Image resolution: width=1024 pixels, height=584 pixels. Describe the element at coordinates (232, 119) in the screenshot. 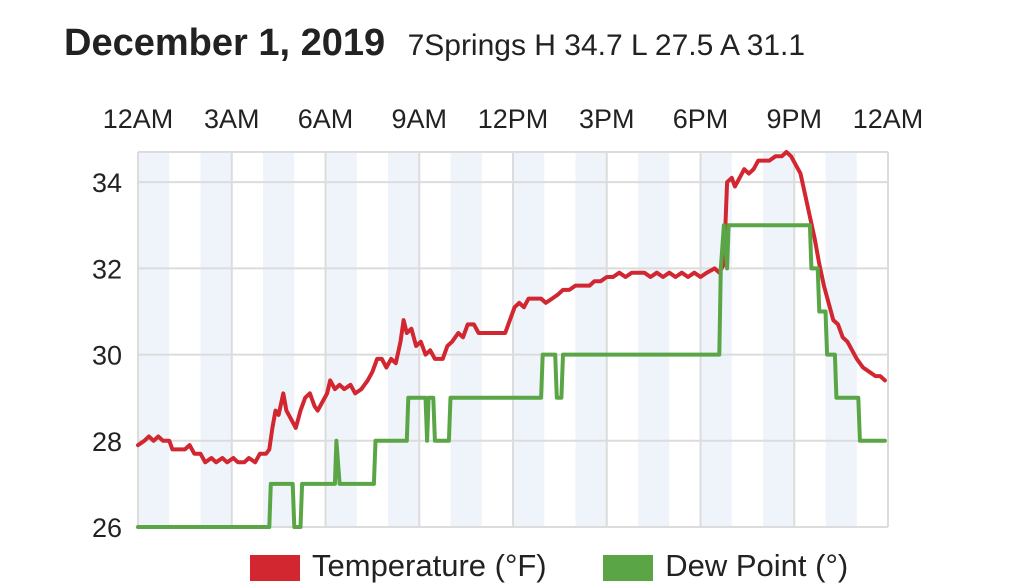

I see `x-tick-label: 3AM` at that location.